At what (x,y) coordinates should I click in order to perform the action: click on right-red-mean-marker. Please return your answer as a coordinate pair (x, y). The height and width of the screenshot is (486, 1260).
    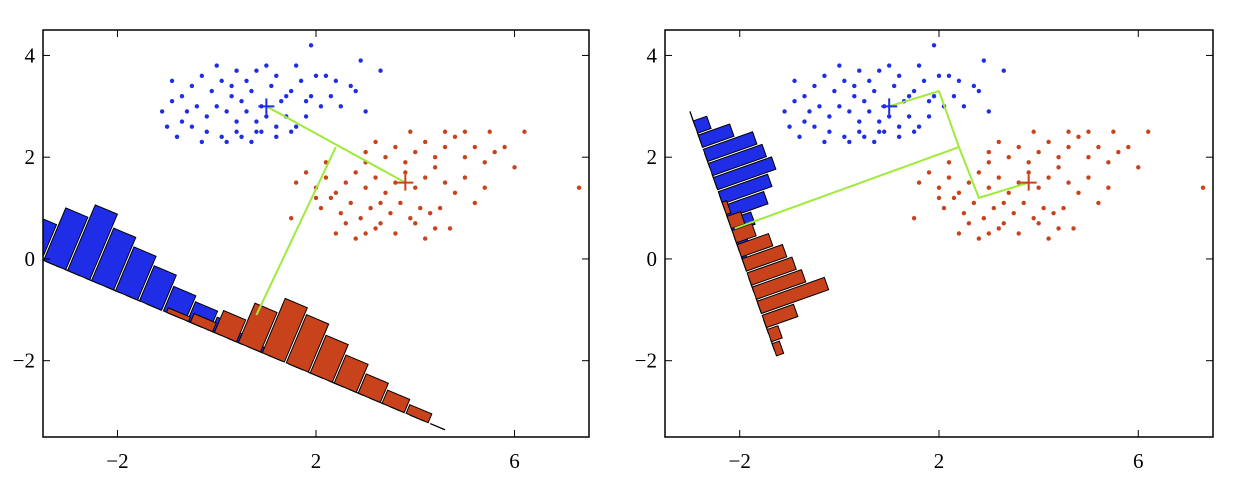
    Looking at the image, I should click on (1028, 182).